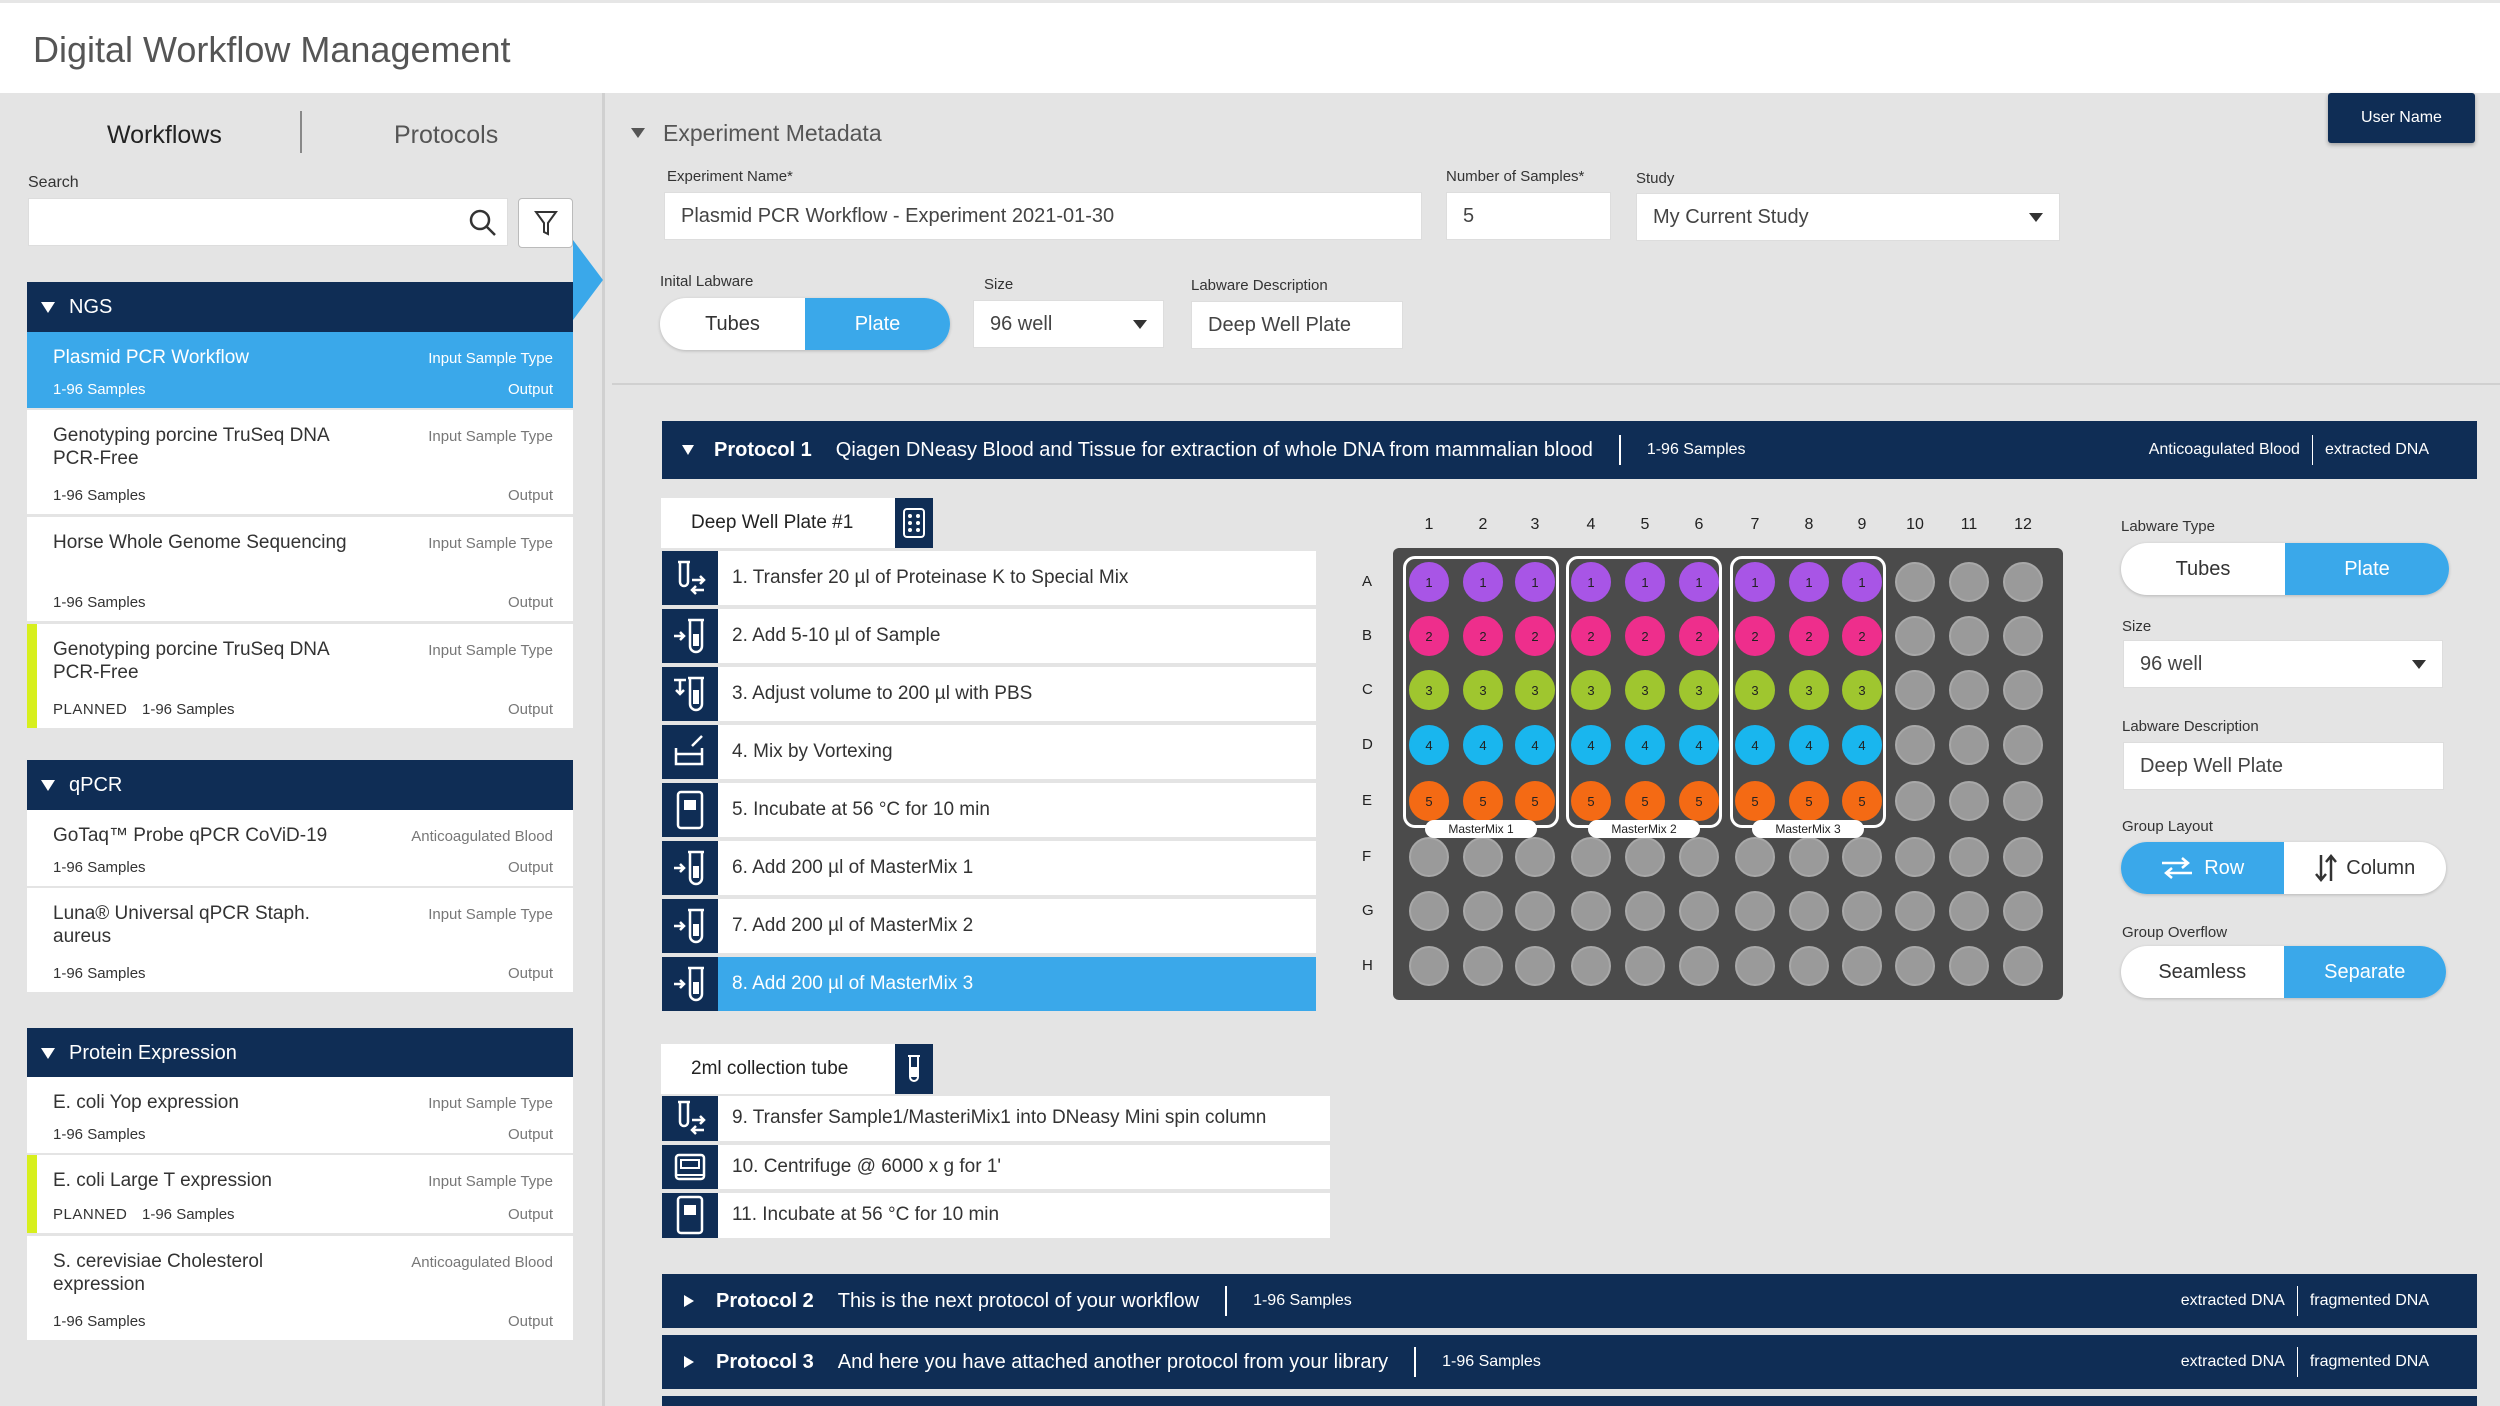 The height and width of the screenshot is (1406, 2500). Describe the element at coordinates (2283, 664) in the screenshot. I see `panel-size-select: 96 well` at that location.